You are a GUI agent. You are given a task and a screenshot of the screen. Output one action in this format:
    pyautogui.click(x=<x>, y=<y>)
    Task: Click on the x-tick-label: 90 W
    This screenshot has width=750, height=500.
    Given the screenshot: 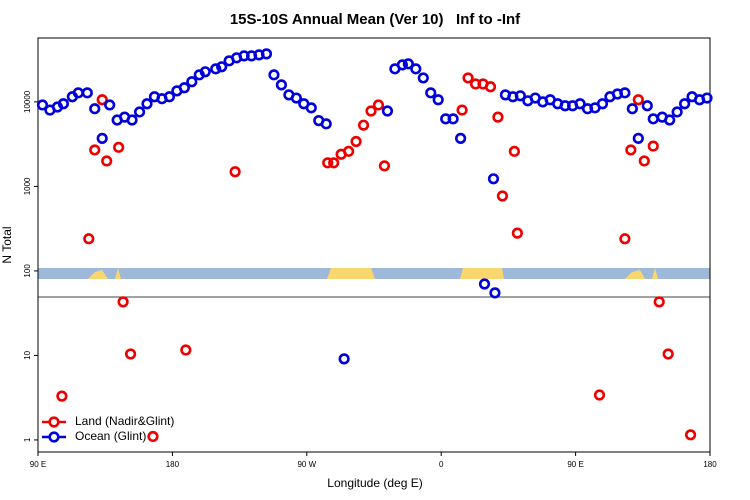 What is the action you would take?
    pyautogui.click(x=306, y=464)
    